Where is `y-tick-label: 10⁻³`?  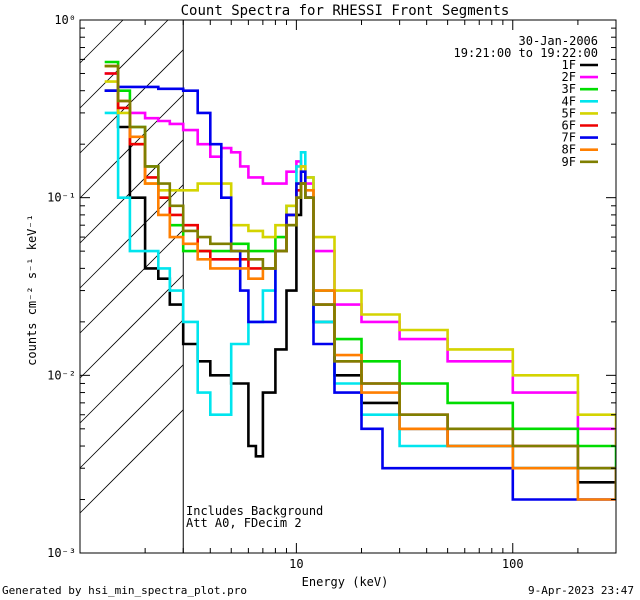
y-tick-label: 10⁻³ is located at coordinates (61, 553).